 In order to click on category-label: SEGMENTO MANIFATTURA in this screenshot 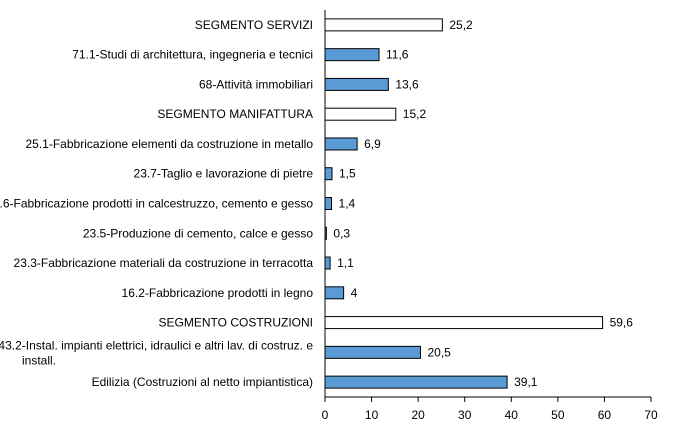, I will do `click(235, 114)`.